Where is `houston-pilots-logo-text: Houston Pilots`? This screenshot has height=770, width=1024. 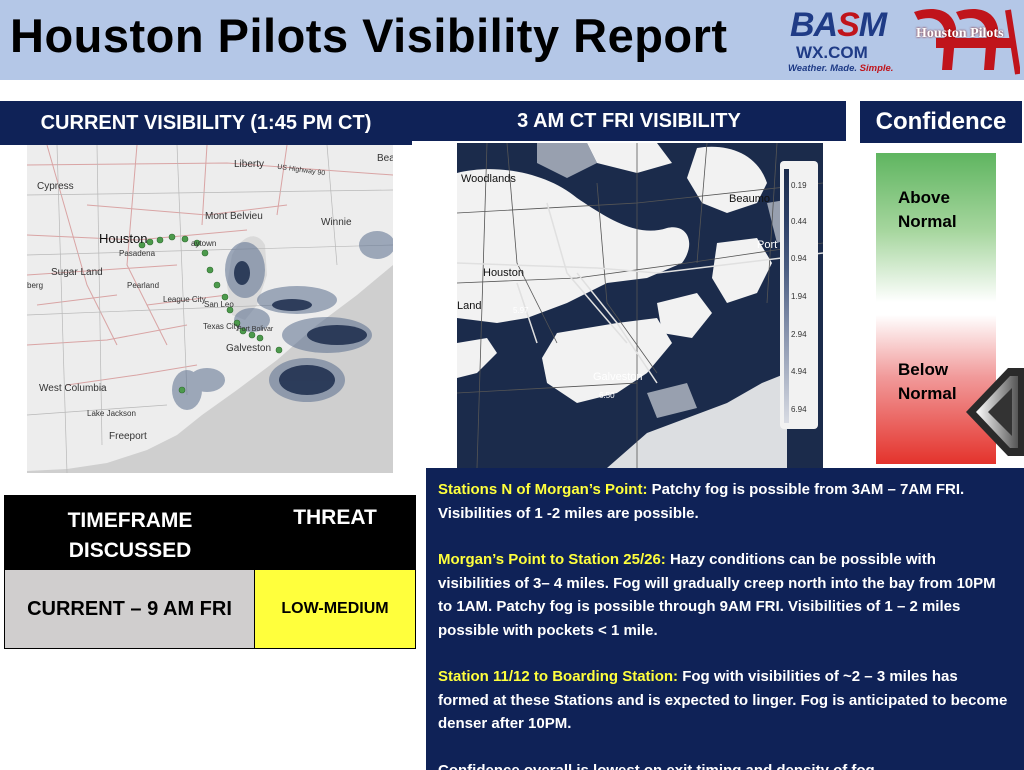
houston-pilots-logo-text: Houston Pilots is located at coordinates (960, 33).